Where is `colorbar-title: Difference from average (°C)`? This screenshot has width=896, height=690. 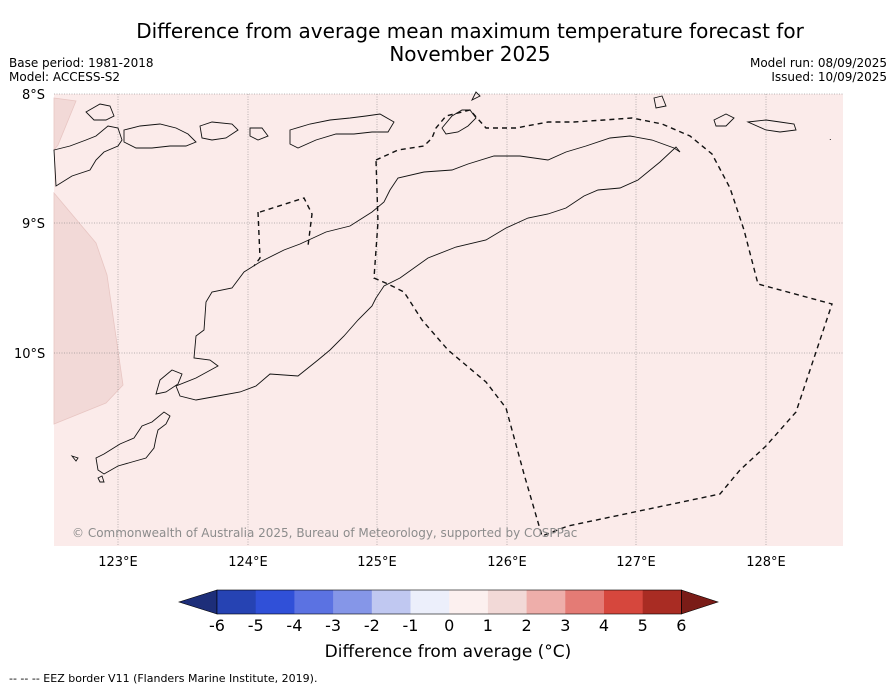 colorbar-title: Difference from average (°C) is located at coordinates (448, 652).